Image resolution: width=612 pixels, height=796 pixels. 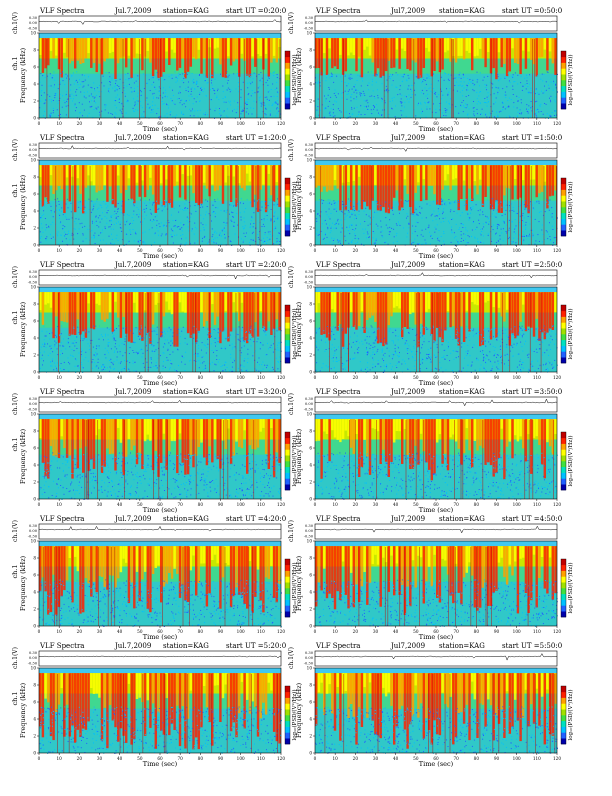 I want to click on time-tick-label: 30, so click(x=376, y=123).